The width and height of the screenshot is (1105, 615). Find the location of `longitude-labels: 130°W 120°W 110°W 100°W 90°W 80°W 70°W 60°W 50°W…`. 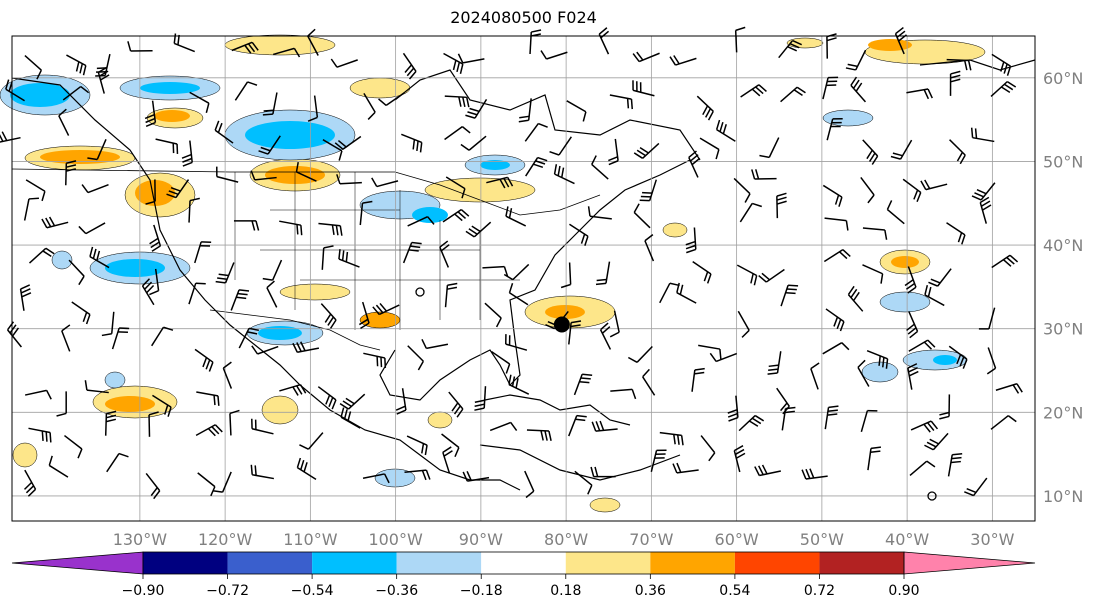

longitude-labels: 130°W 120°W 110°W 100°W 90°W 80°W 70°W 60°W 50°W… is located at coordinates (564, 539).